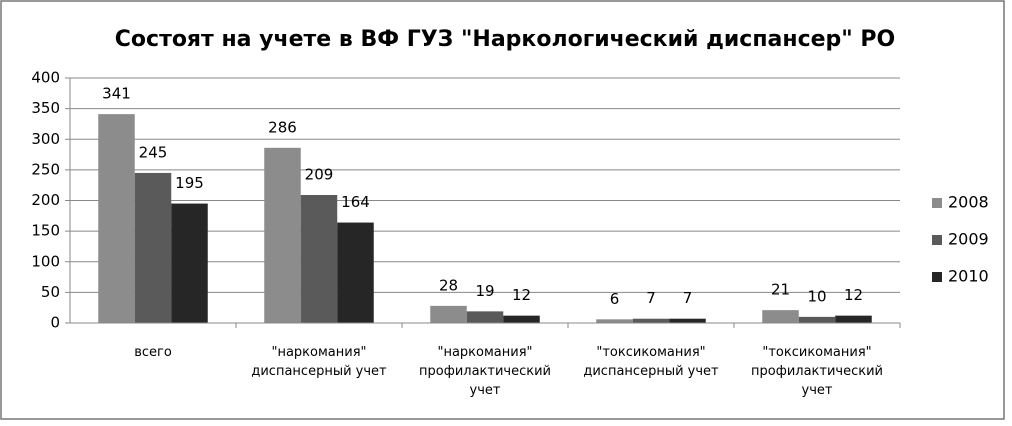 The height and width of the screenshot is (426, 1012). I want to click on y-tick-label: 0, so click(55, 323).